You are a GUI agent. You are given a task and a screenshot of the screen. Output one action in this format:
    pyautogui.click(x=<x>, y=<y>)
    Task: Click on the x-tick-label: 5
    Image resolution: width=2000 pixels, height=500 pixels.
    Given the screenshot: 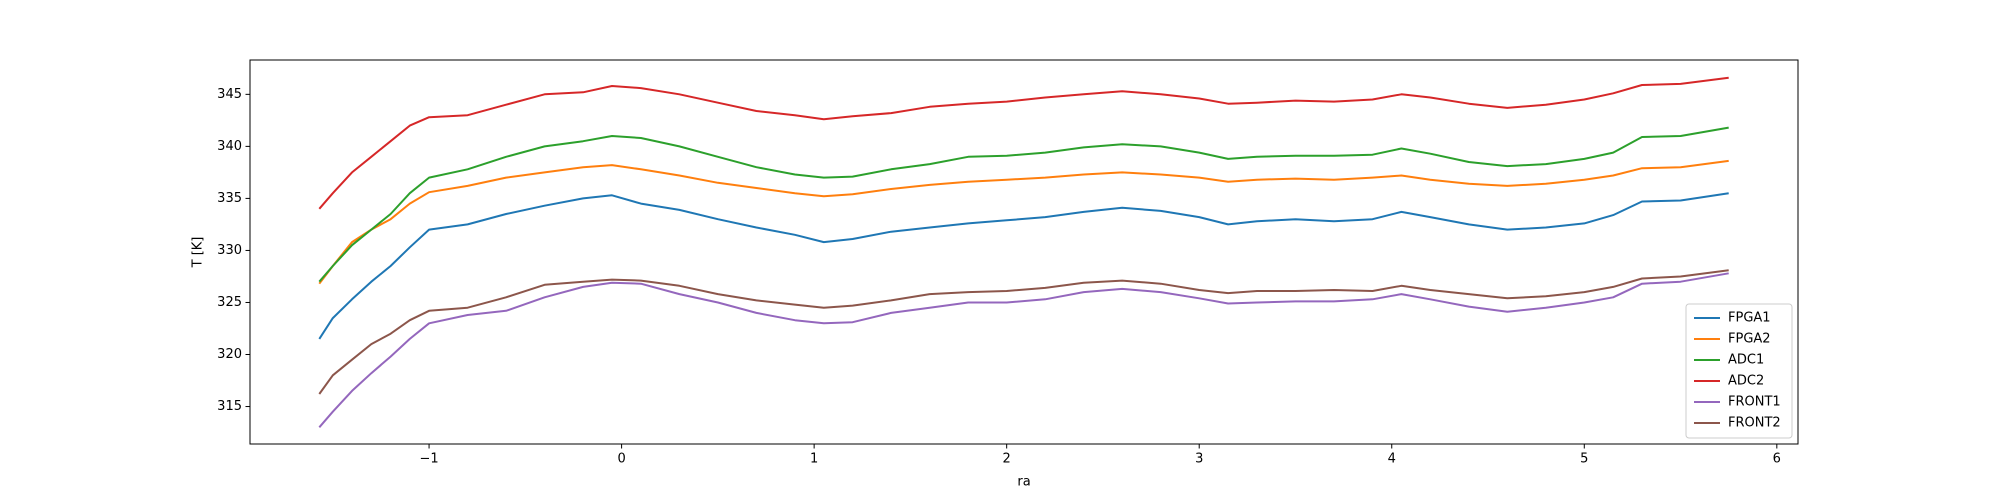 What is the action you would take?
    pyautogui.click(x=1584, y=459)
    